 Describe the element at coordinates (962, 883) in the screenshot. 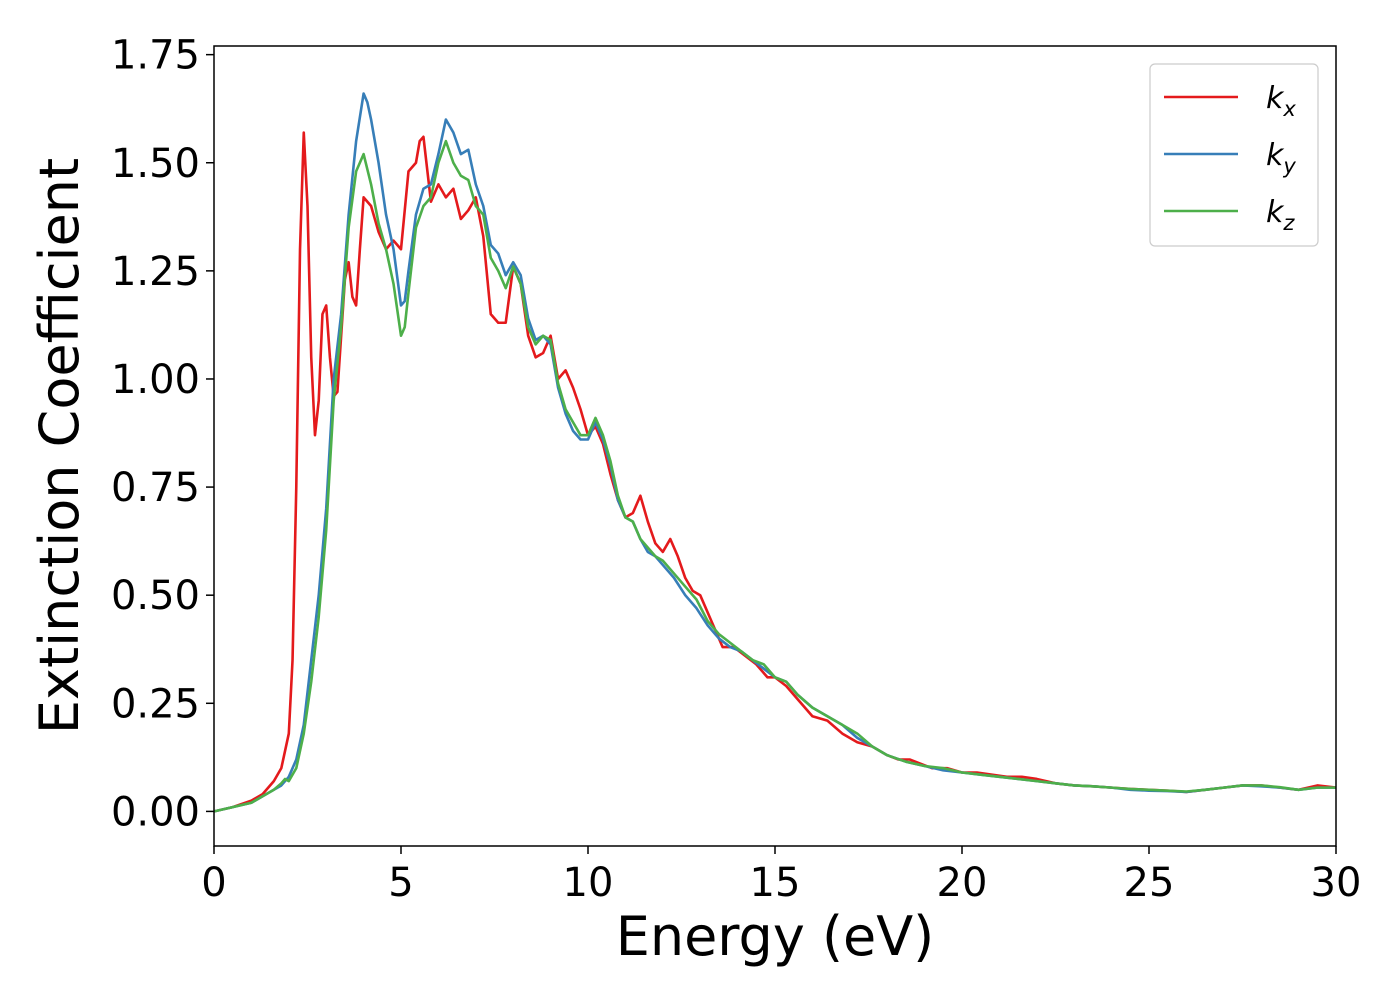

I see `x-tick-label: 20` at that location.